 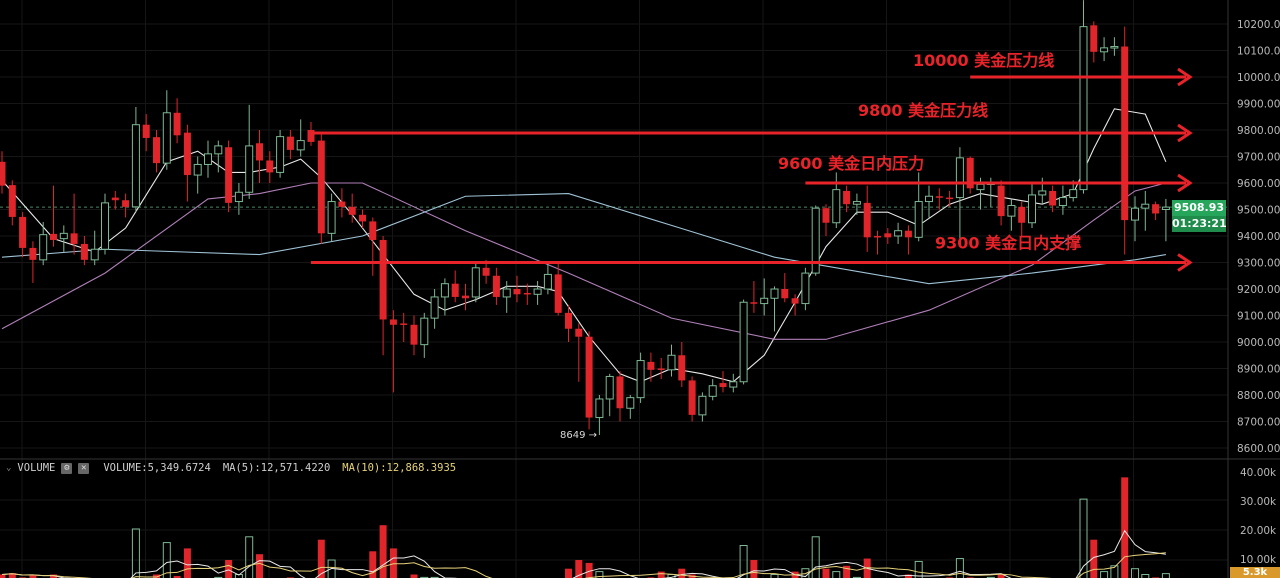 I want to click on volume-tick-label: 10.00k, so click(x=1258, y=560).